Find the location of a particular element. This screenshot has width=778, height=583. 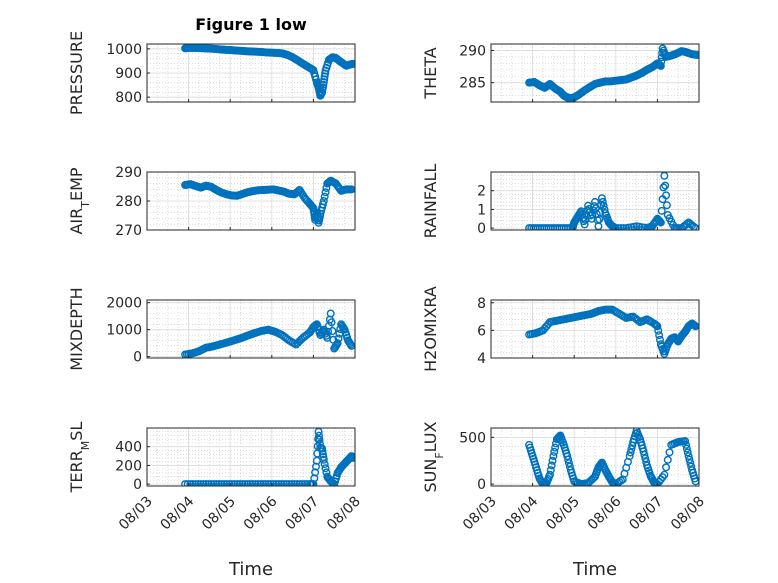

subplot-pressure: 800 900 1000 PRESSURE is located at coordinates (211, 73).